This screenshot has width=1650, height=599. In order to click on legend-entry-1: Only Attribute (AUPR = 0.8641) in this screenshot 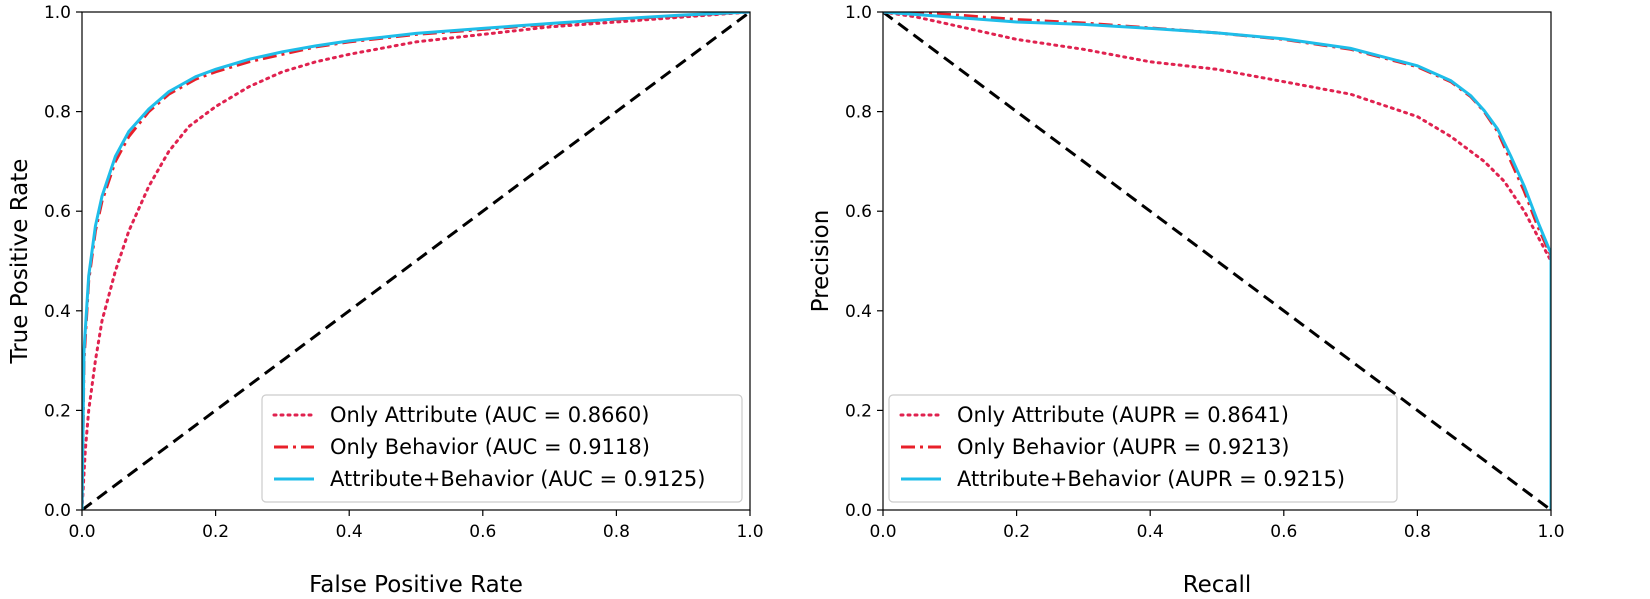, I will do `click(1123, 415)`.